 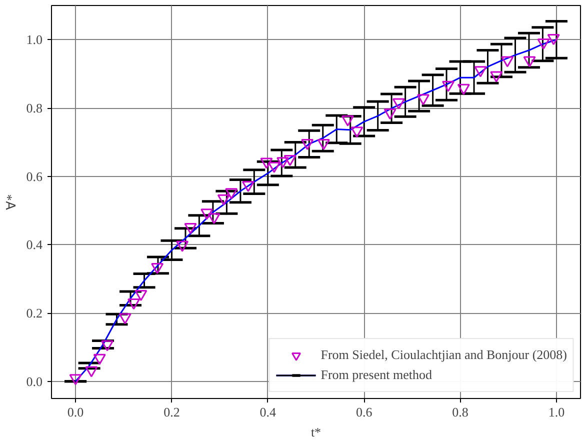 What do you see at coordinates (34, 176) in the screenshot?
I see `y-tick-label: 0.6` at bounding box center [34, 176].